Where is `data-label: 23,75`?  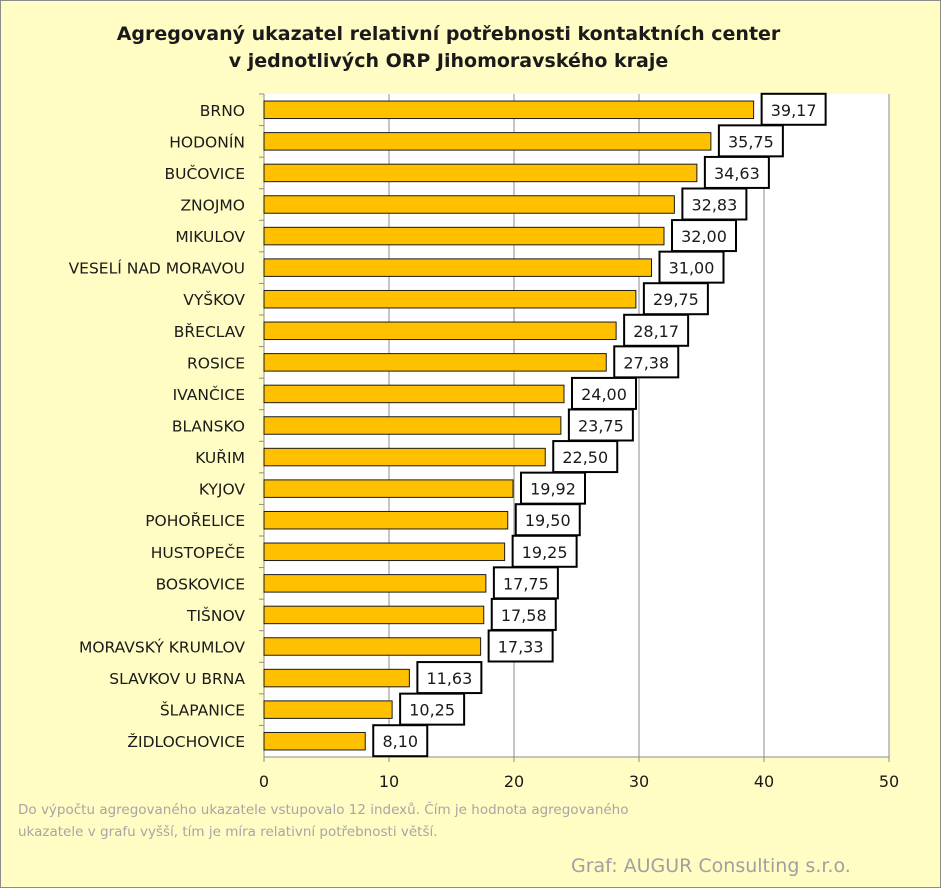
data-label: 23,75 is located at coordinates (601, 426).